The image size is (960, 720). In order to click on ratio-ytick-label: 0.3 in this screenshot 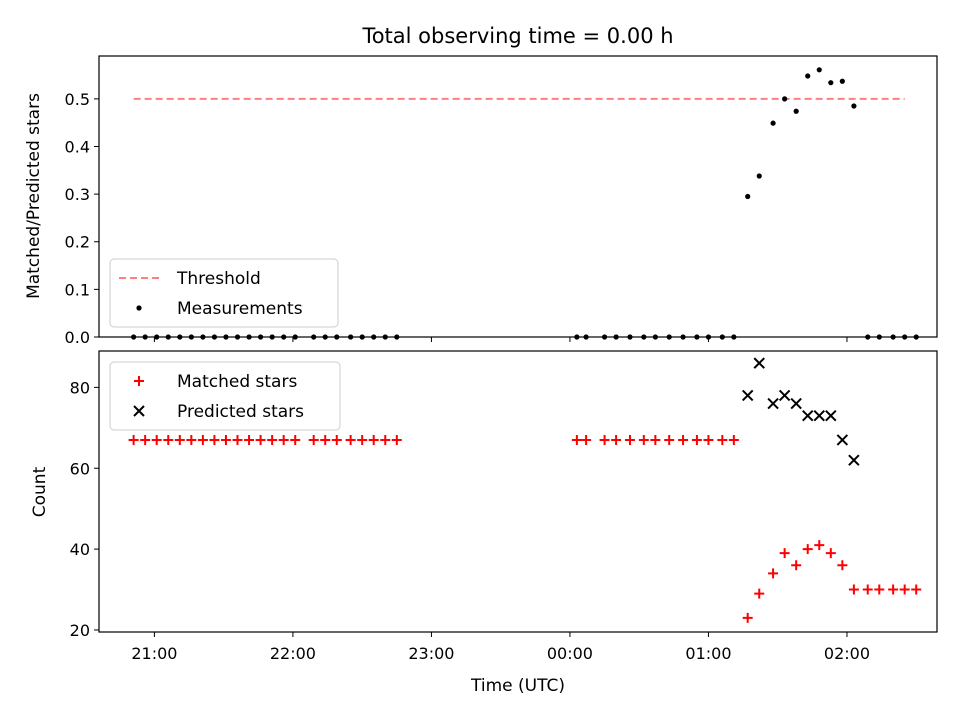, I will do `click(77, 194)`.